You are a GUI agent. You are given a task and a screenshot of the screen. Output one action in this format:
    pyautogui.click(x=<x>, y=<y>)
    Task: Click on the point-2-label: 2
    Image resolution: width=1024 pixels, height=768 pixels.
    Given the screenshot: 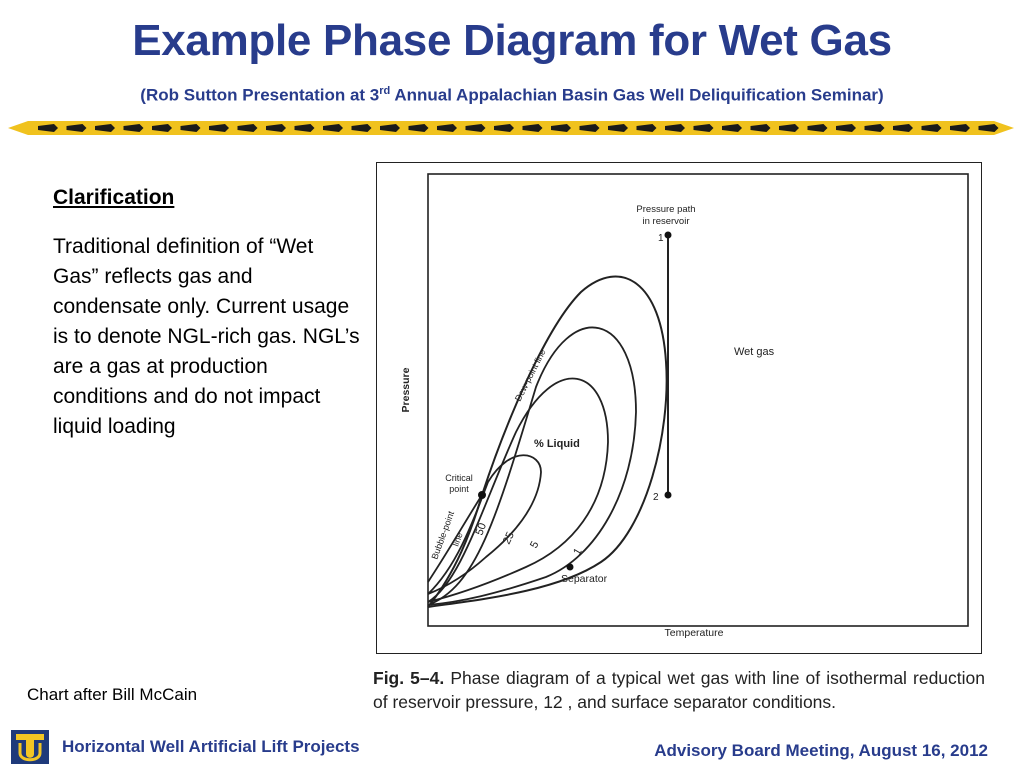 What is the action you would take?
    pyautogui.click(x=656, y=497)
    